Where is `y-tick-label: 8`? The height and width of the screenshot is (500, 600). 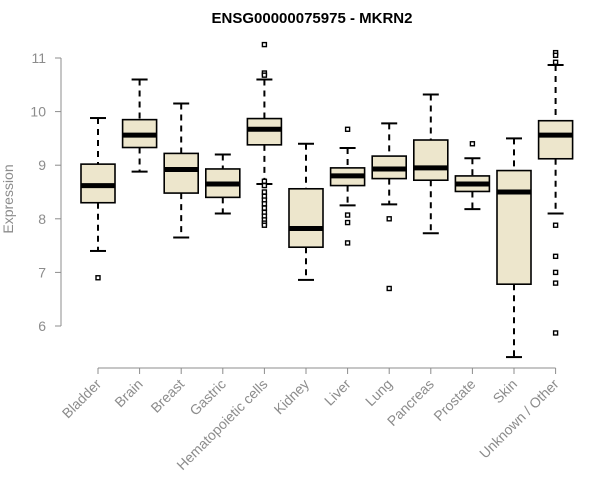
y-tick-label: 8 is located at coordinates (42, 219).